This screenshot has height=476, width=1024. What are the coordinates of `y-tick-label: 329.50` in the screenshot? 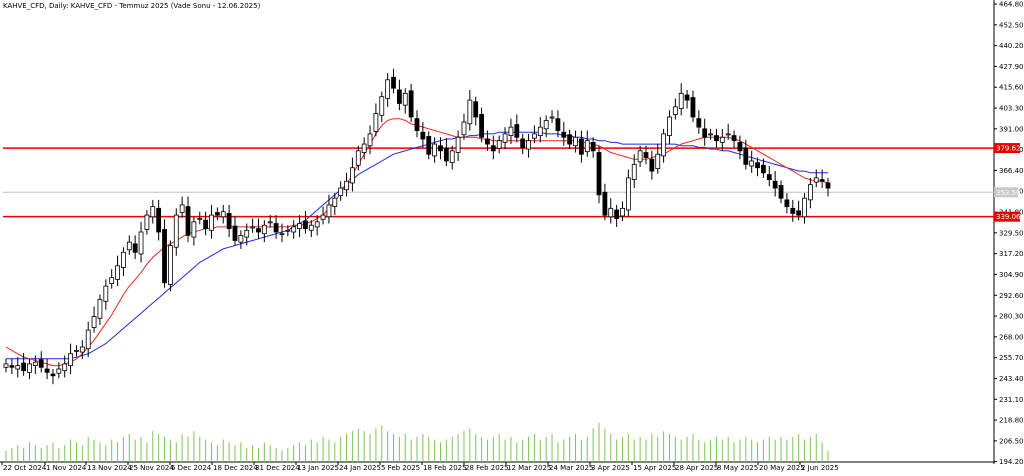 It's located at (1011, 233).